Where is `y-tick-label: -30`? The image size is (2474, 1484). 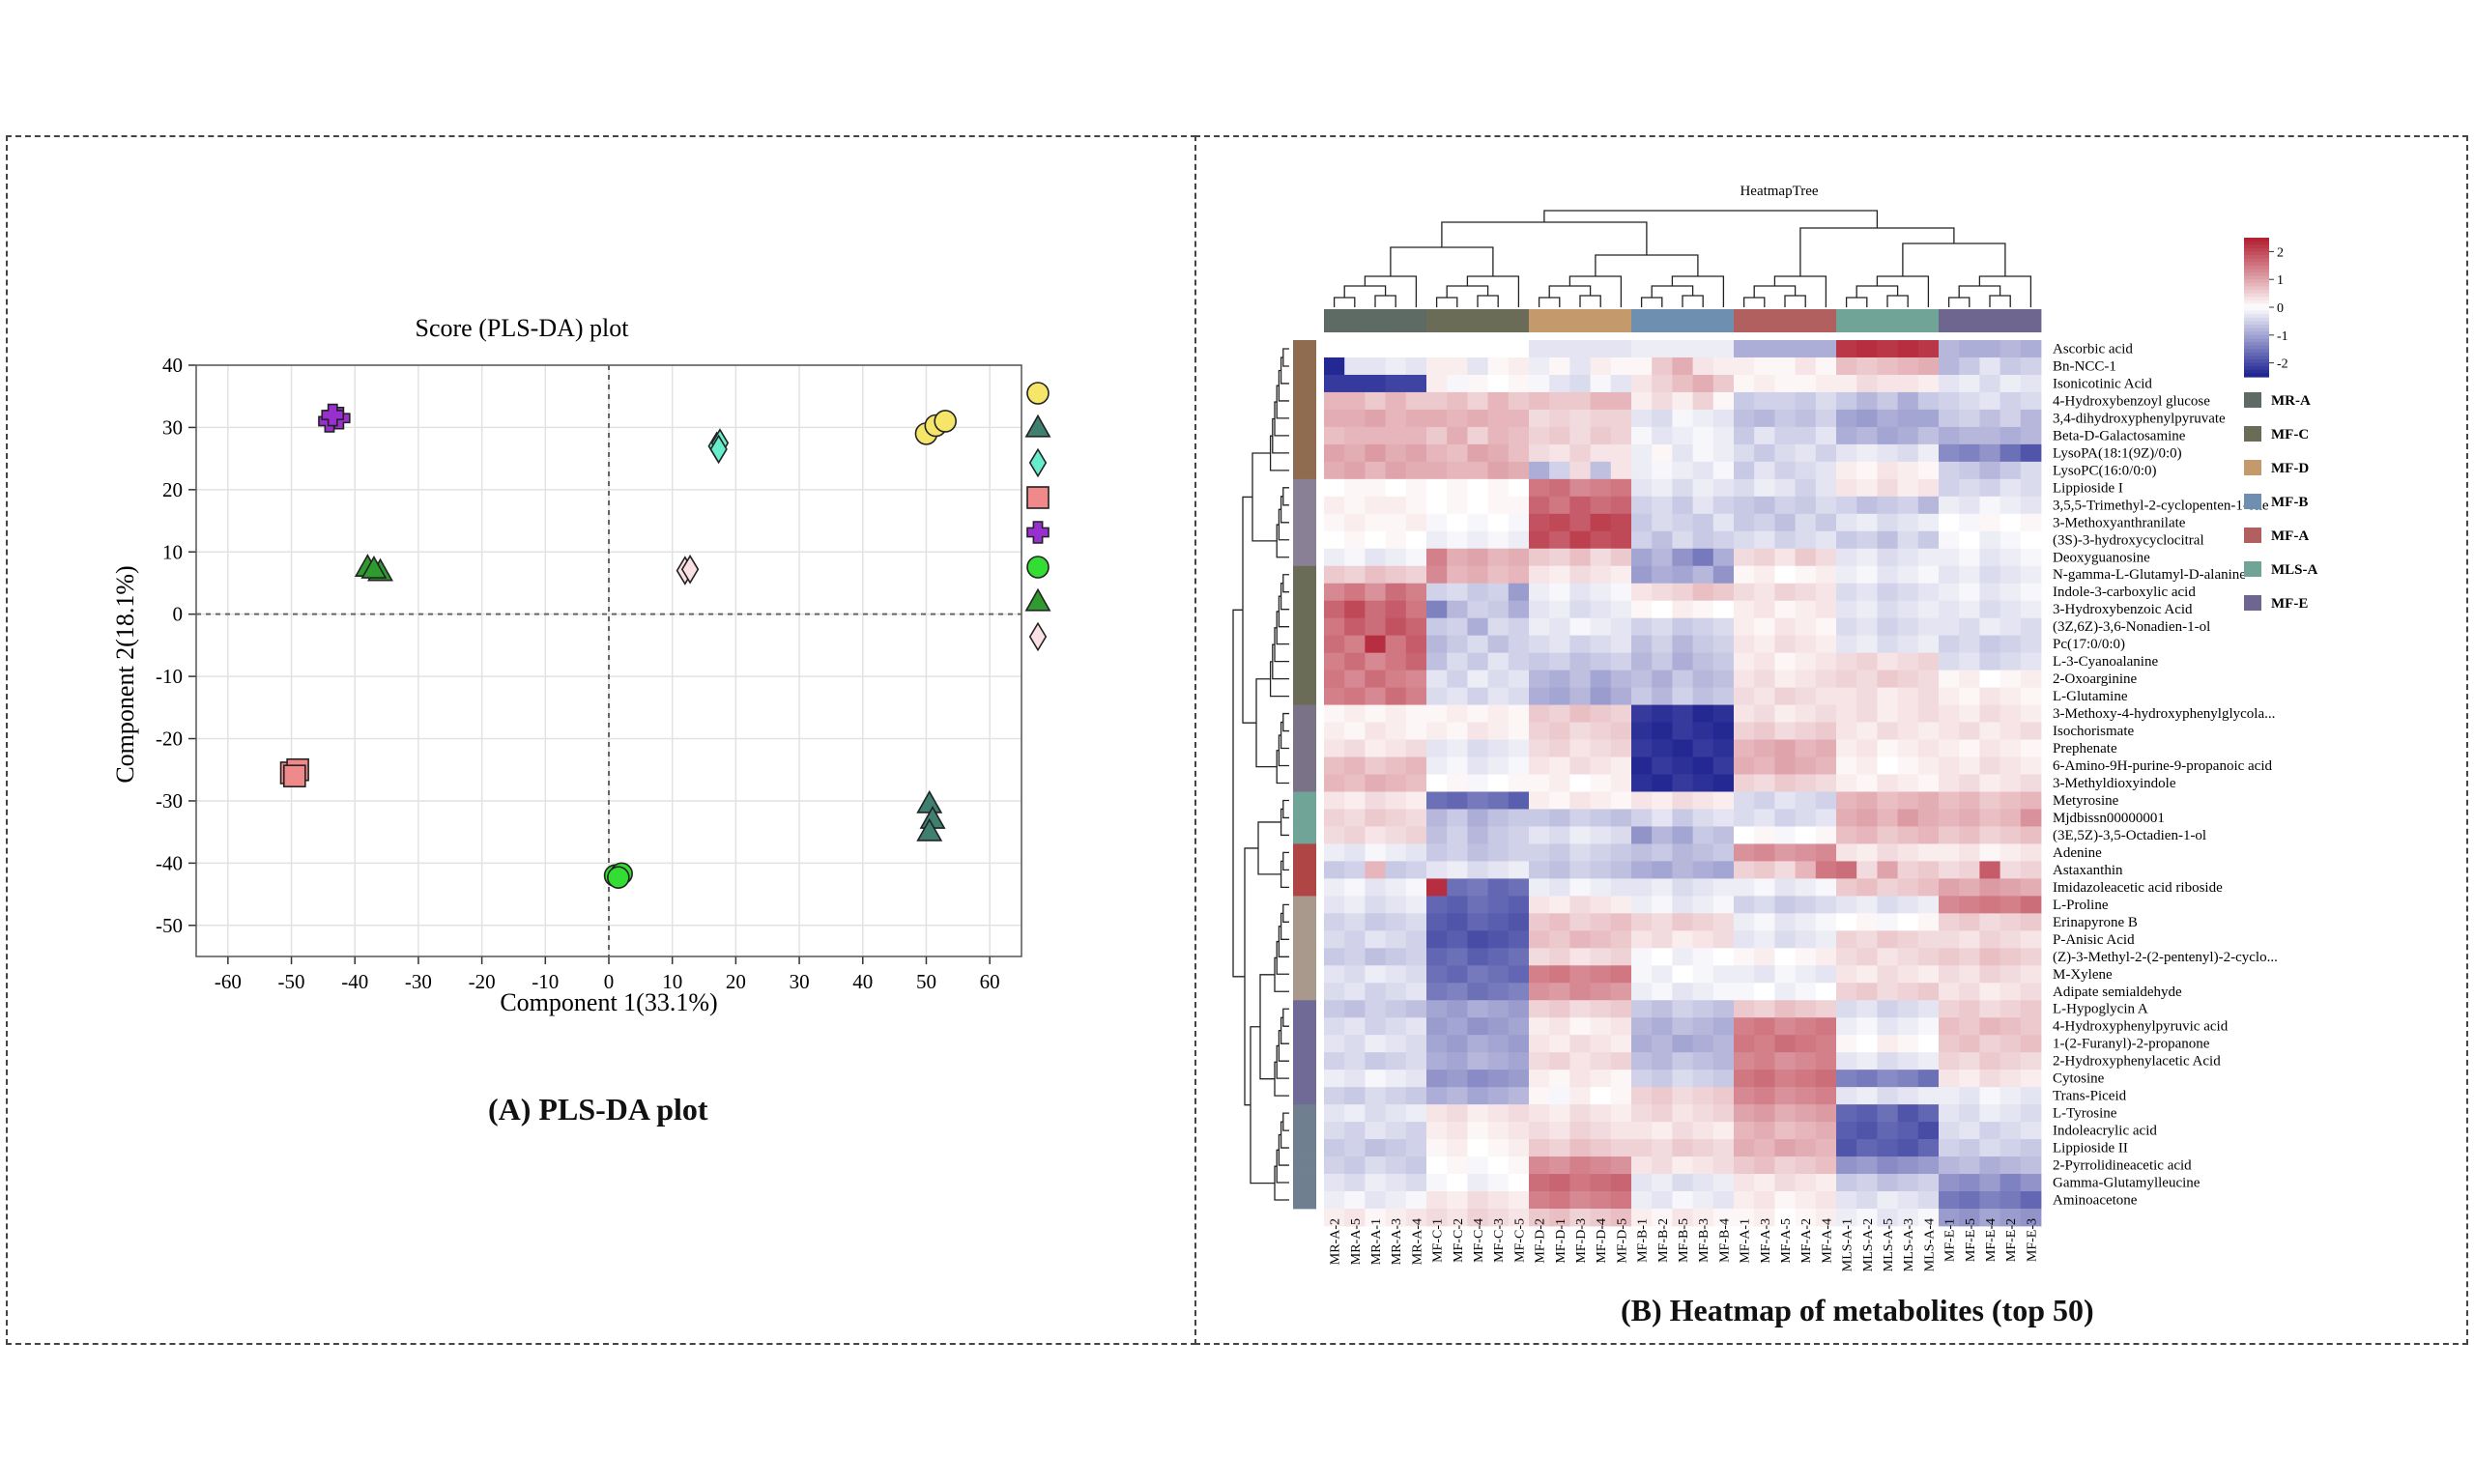 y-tick-label: -30 is located at coordinates (170, 801).